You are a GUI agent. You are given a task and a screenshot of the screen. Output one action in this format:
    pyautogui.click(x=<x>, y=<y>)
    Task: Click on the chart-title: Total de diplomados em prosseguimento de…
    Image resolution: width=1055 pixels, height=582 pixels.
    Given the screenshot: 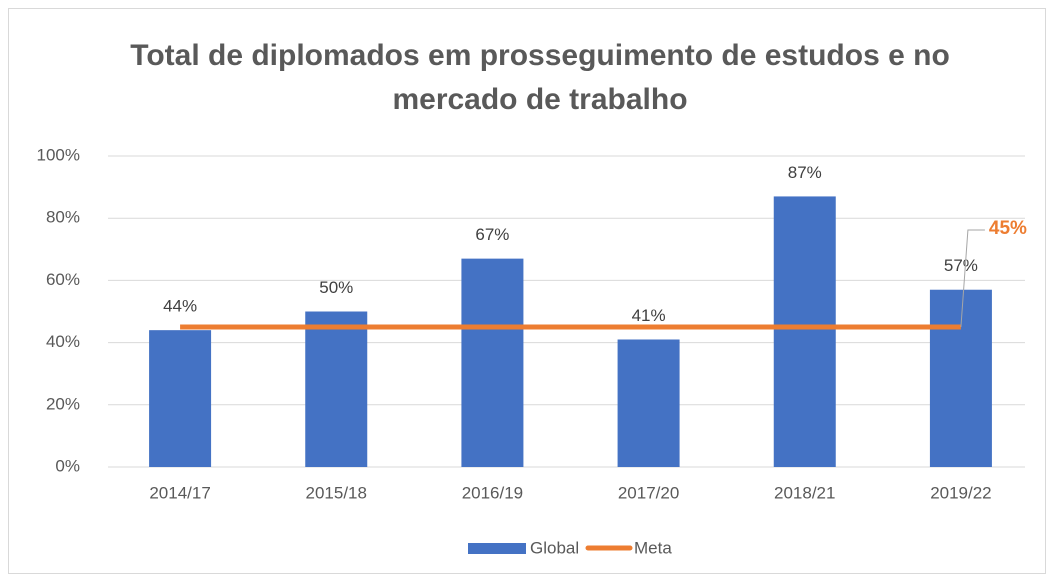 What is the action you would take?
    pyautogui.click(x=540, y=77)
    